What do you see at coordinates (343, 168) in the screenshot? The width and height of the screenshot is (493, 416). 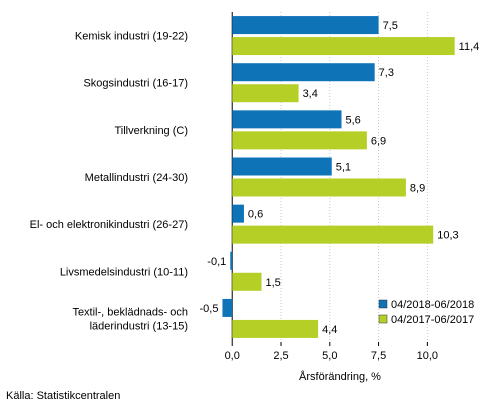 I see `data-label: 5,1` at bounding box center [343, 168].